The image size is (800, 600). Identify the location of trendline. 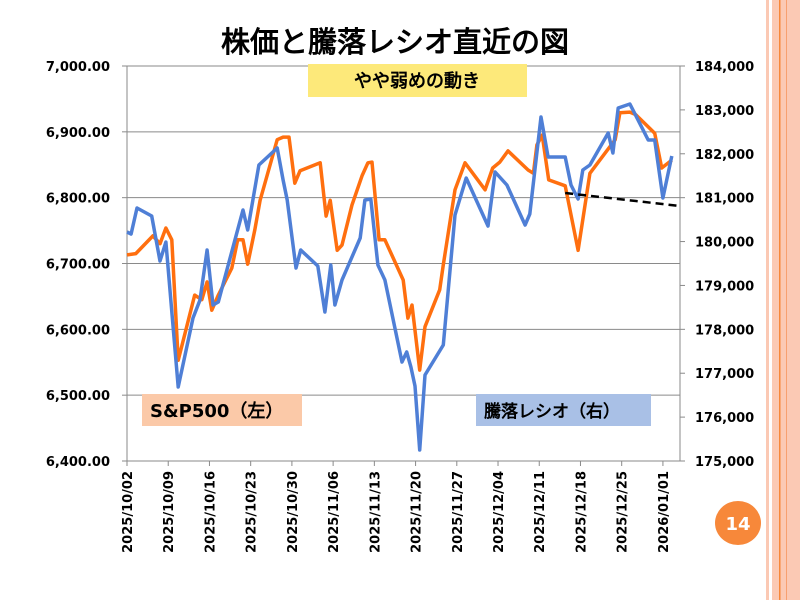
(623, 199).